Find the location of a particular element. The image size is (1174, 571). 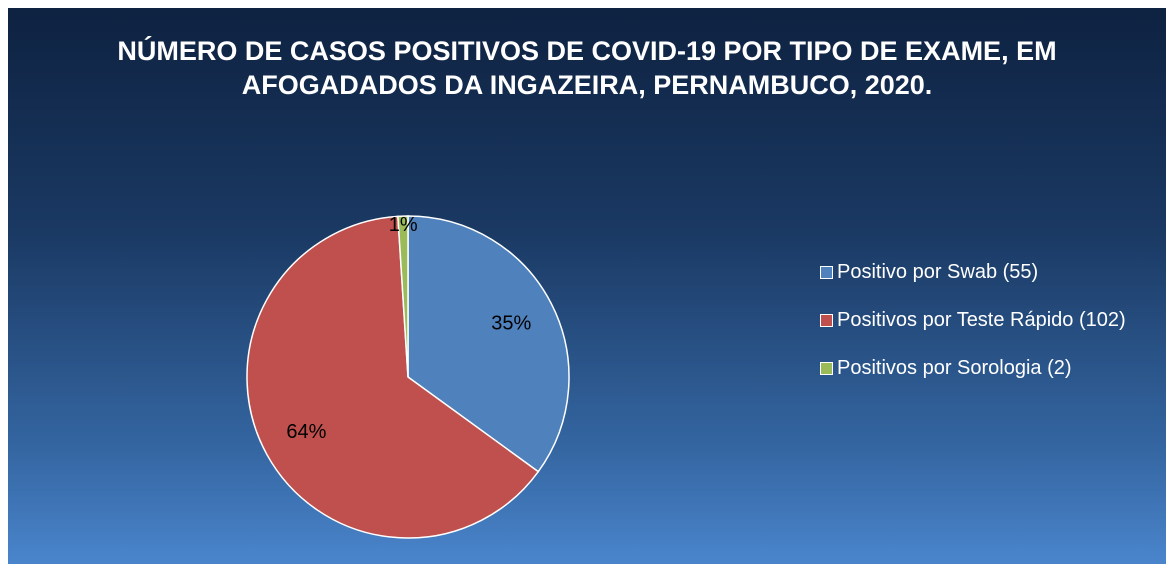

data-label: 64% is located at coordinates (306, 432).